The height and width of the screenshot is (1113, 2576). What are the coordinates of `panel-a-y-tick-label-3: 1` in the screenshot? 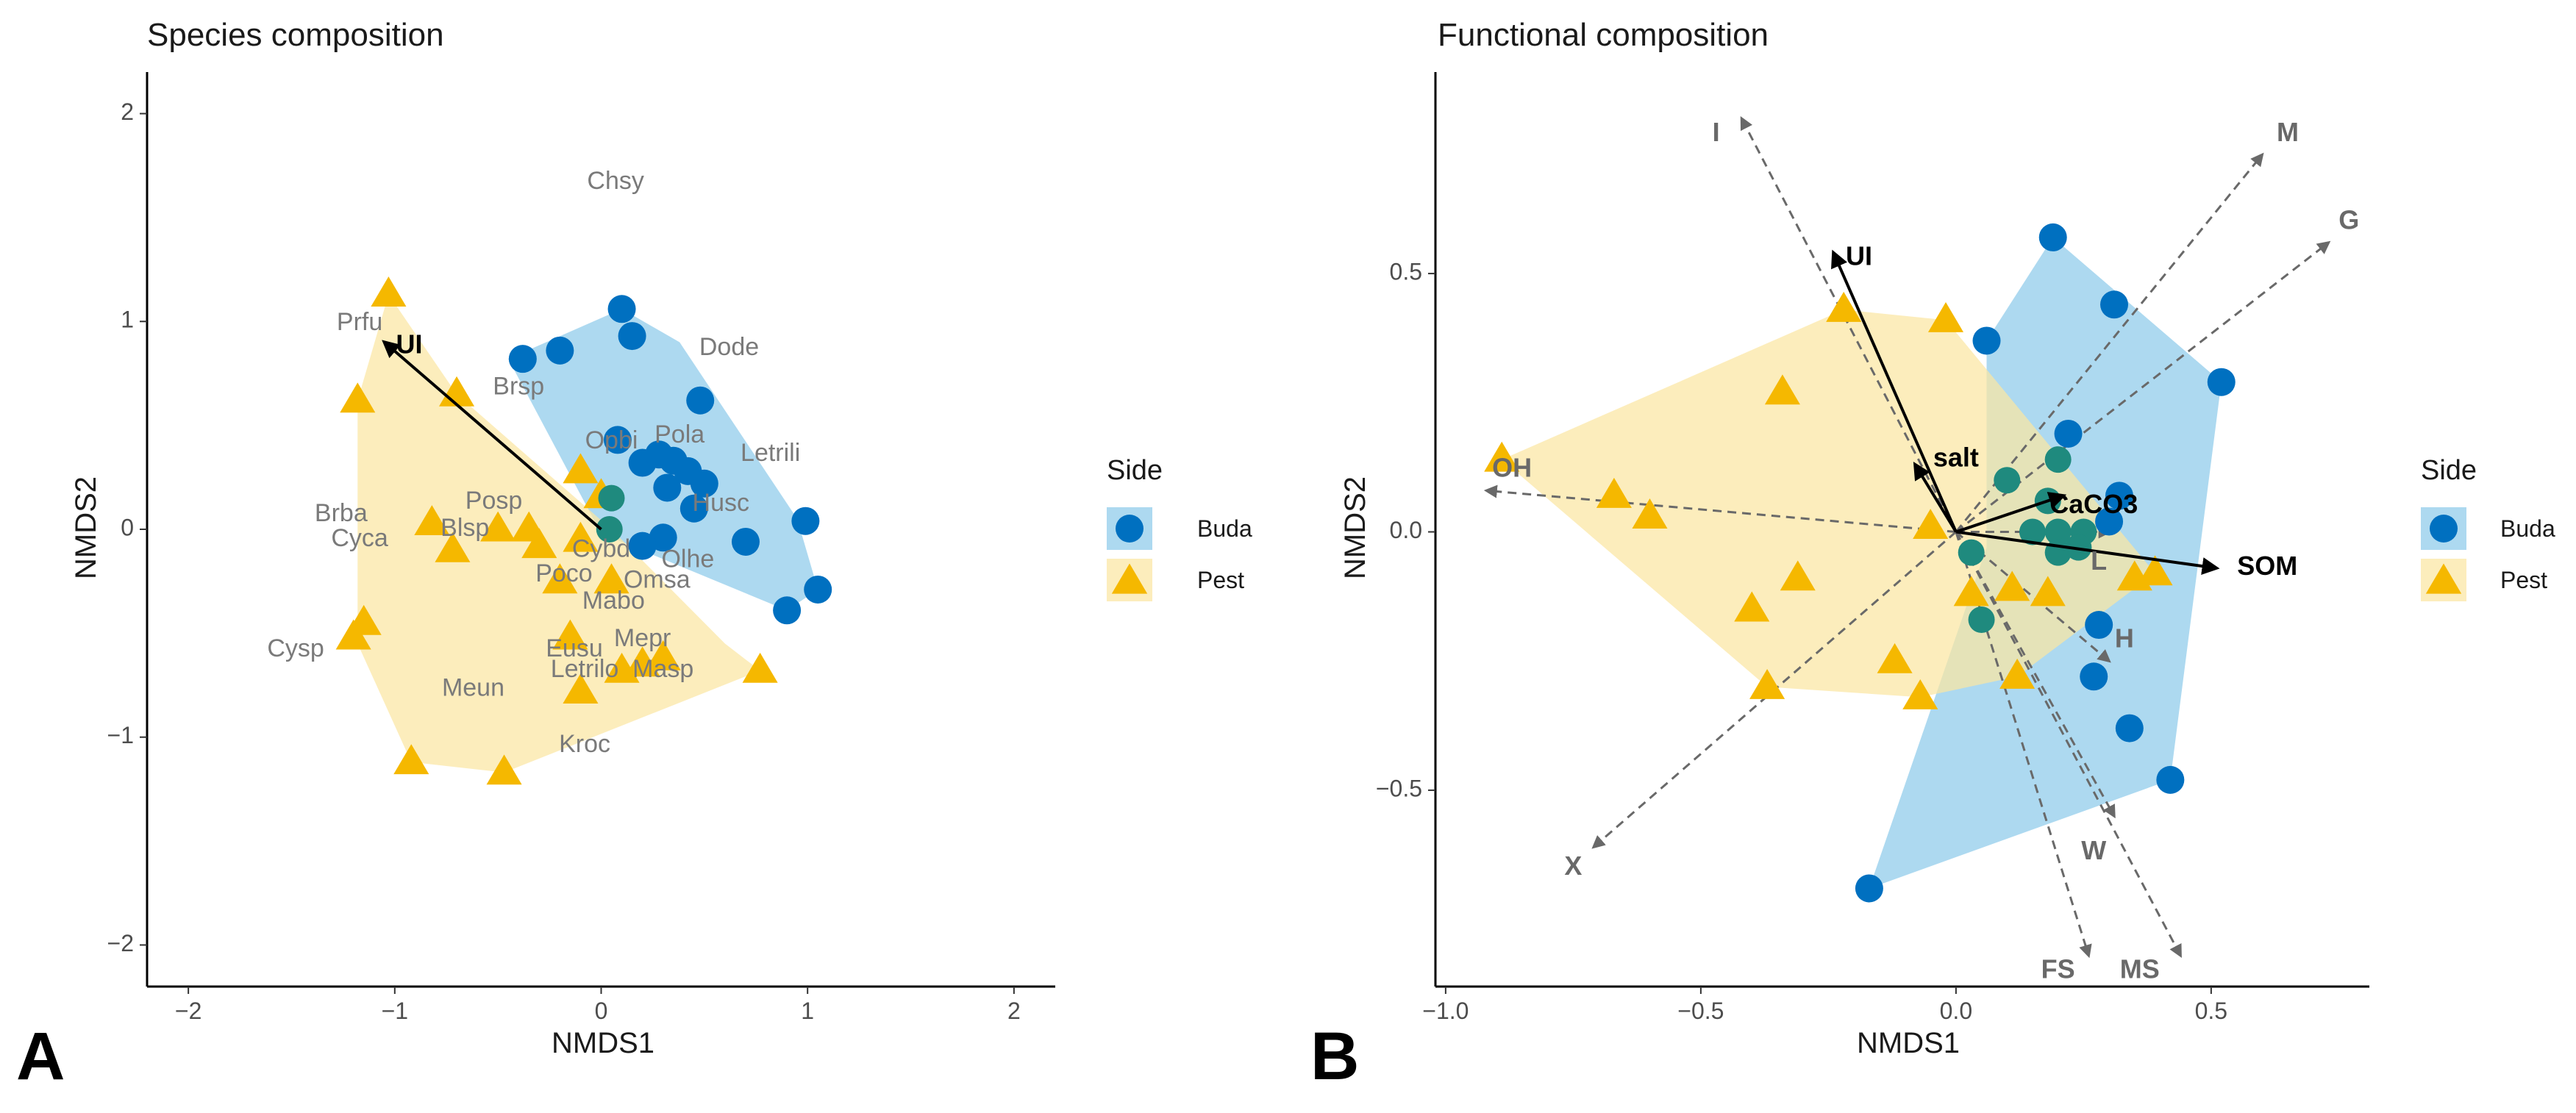 It's located at (127, 320).